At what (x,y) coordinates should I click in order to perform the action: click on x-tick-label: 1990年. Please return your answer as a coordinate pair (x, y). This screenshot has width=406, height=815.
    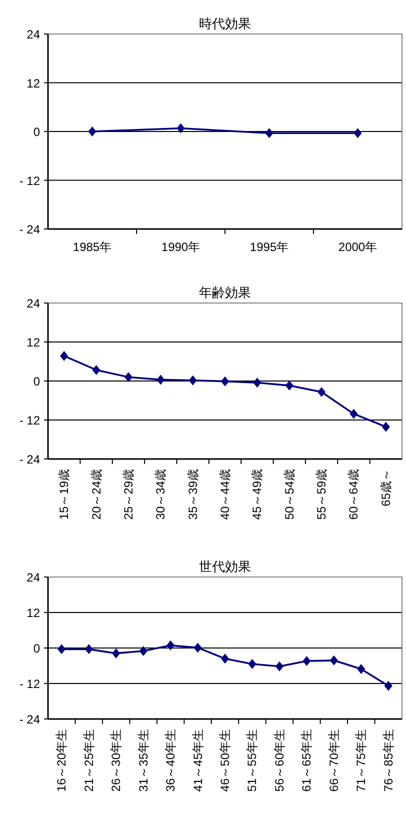
    Looking at the image, I should click on (180, 247).